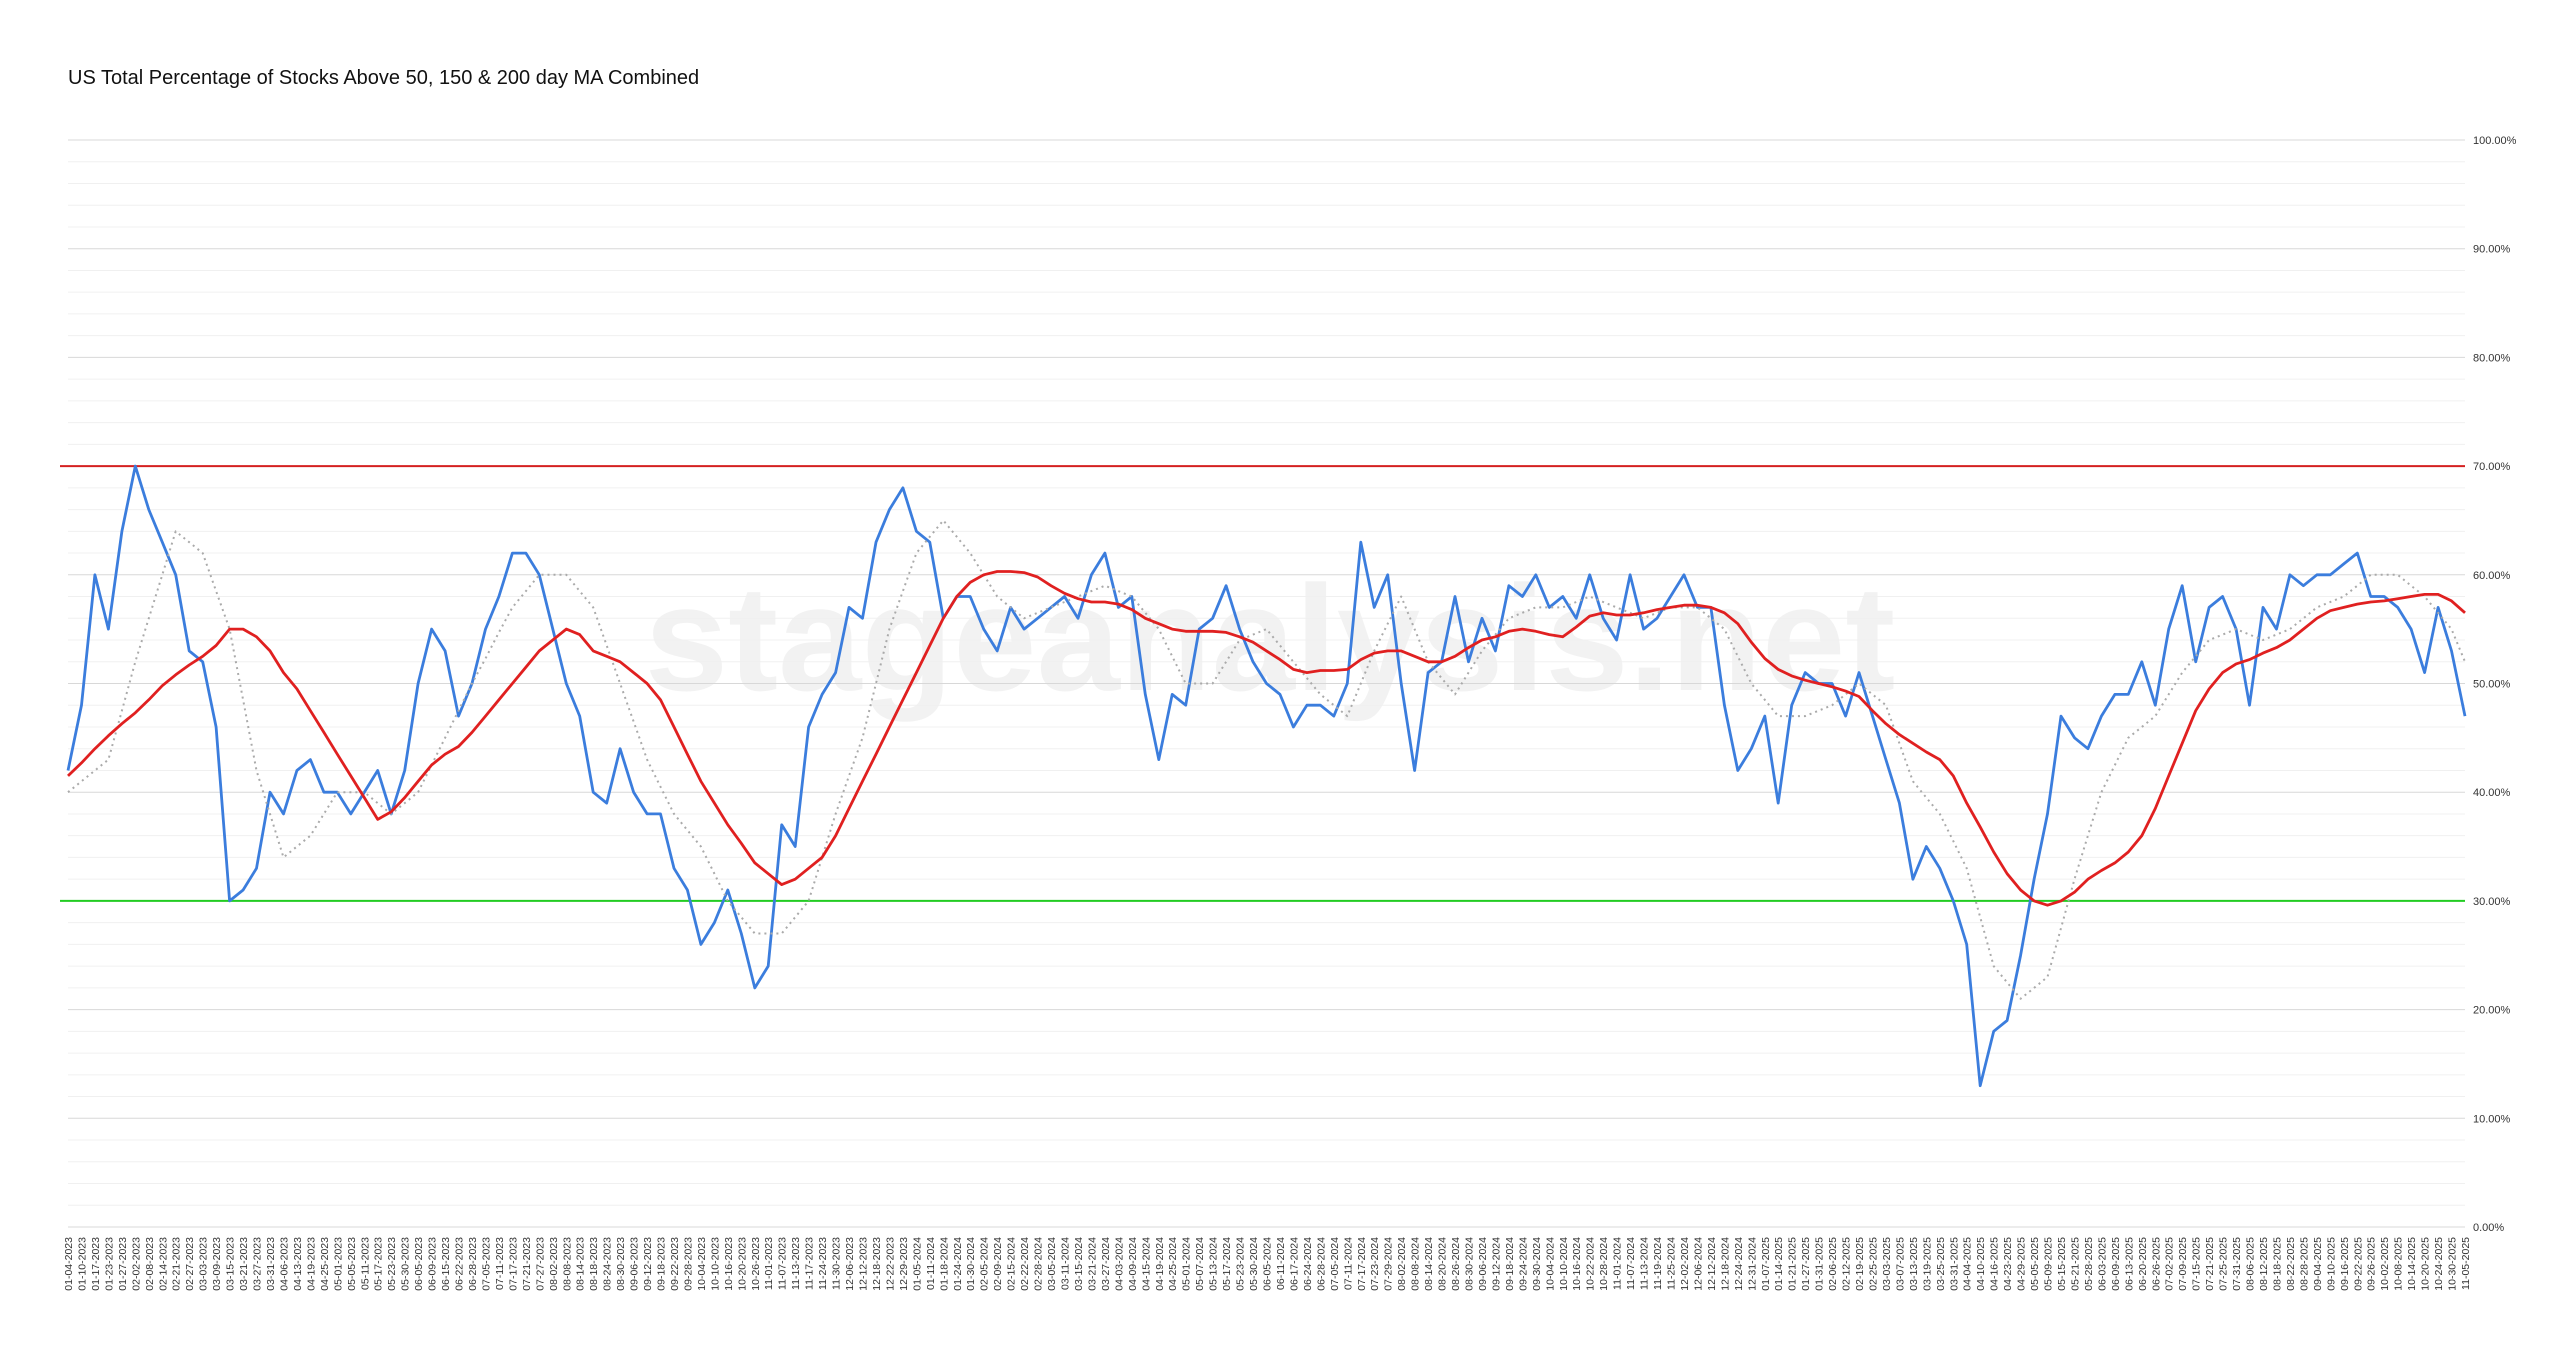 The width and height of the screenshot is (2560, 1350). What do you see at coordinates (1577, 1264) in the screenshot?
I see `x-tick-label: 10-16-2024` at bounding box center [1577, 1264].